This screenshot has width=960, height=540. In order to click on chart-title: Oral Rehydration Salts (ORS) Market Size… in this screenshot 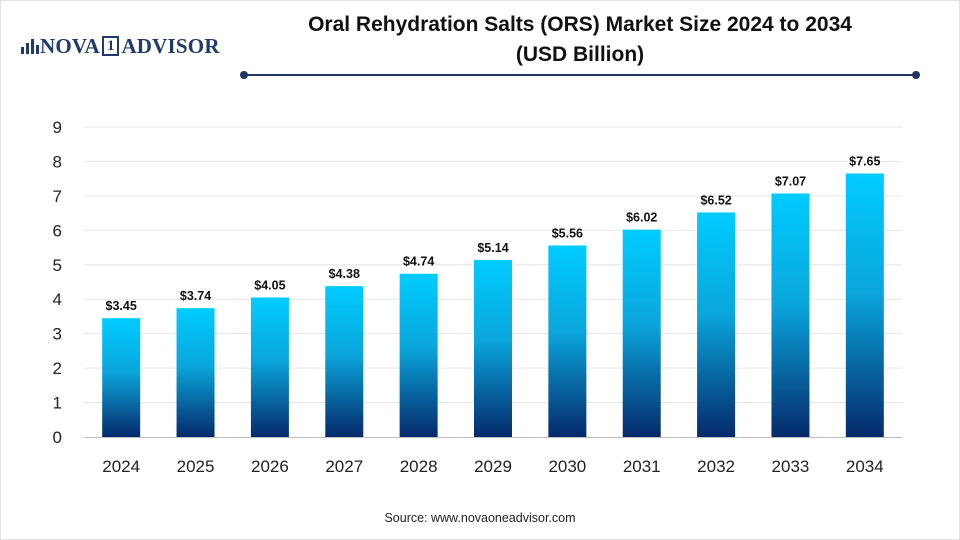, I will do `click(580, 40)`.